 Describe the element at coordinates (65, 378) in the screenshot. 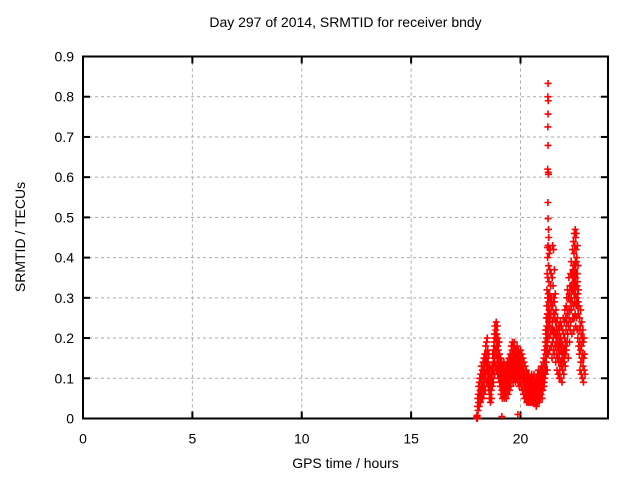

I see `y-tick-label: 0.1` at that location.